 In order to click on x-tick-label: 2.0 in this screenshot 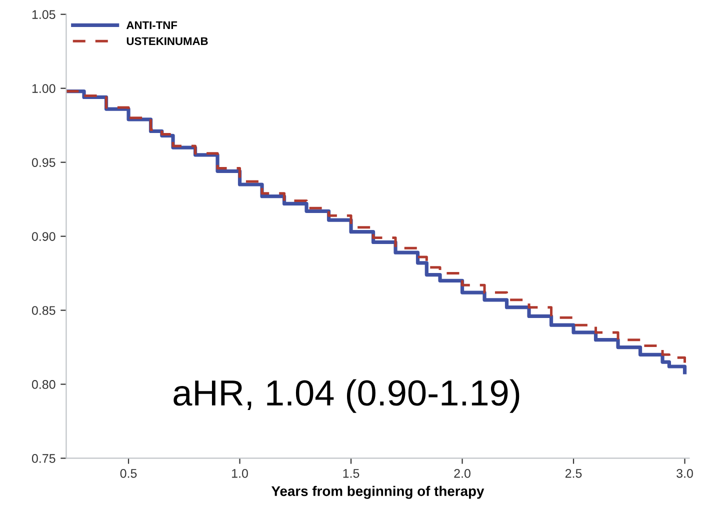, I will do `click(462, 473)`.